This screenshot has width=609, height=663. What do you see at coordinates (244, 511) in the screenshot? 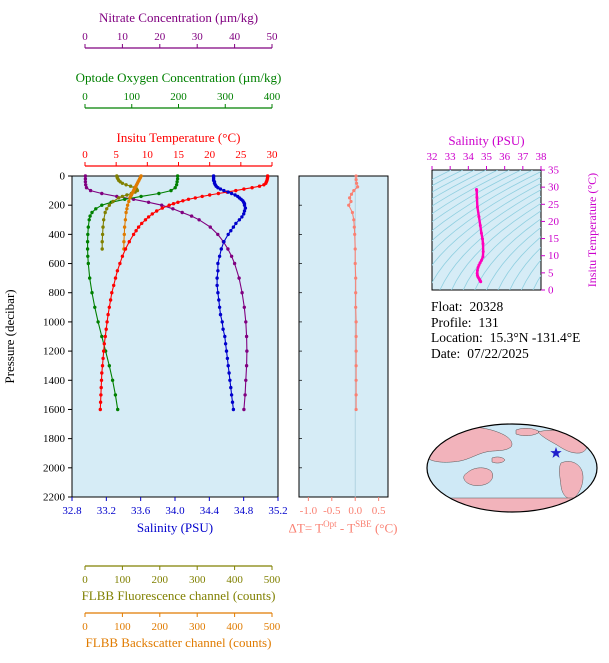
I see `svg-text: 34.8` at bounding box center [244, 511].